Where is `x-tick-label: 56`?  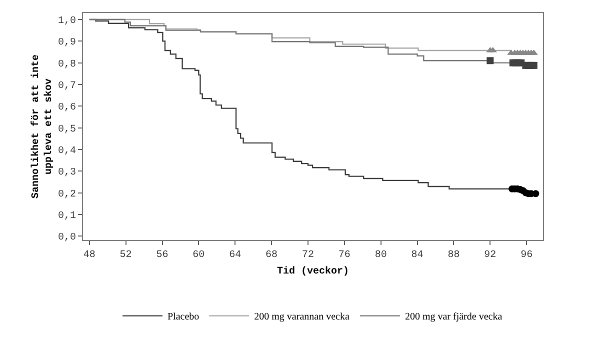
x-tick-label: 56 is located at coordinates (162, 255).